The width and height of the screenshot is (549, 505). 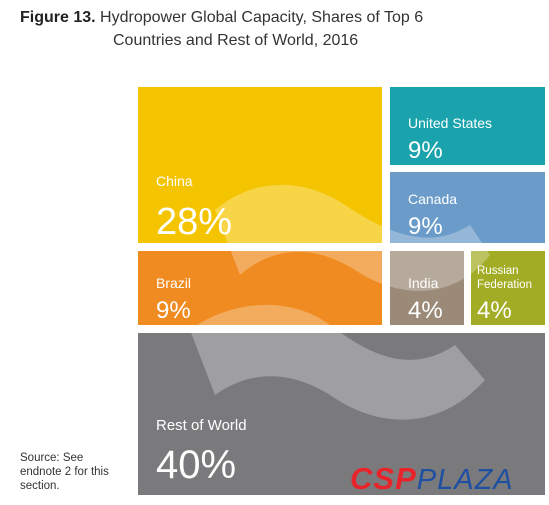 What do you see at coordinates (196, 465) in the screenshot?
I see `tile-value-rest-of-world: 40%` at bounding box center [196, 465].